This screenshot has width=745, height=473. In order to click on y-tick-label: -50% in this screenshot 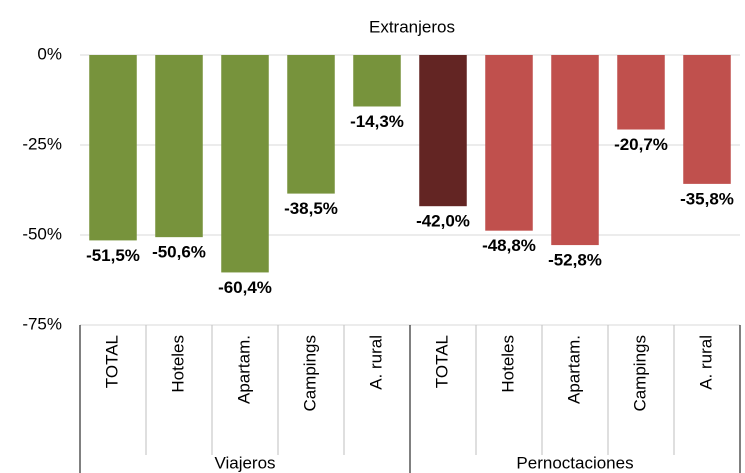, I will do `click(42, 233)`.